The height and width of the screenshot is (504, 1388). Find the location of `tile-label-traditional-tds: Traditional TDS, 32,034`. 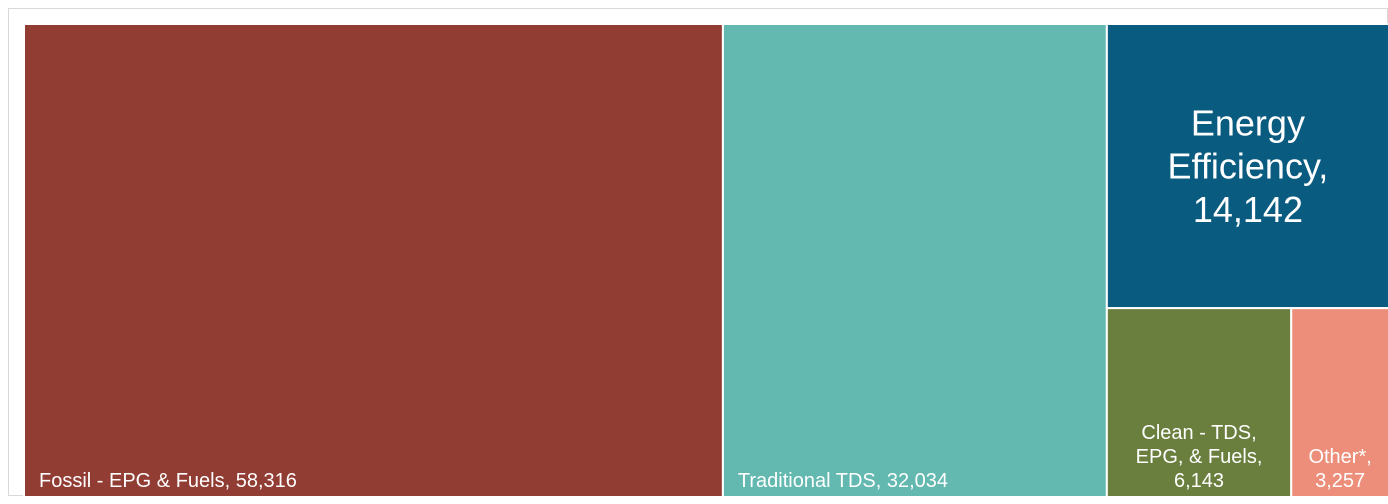

tile-label-traditional-tds: Traditional TDS, 32,034 is located at coordinates (843, 481).